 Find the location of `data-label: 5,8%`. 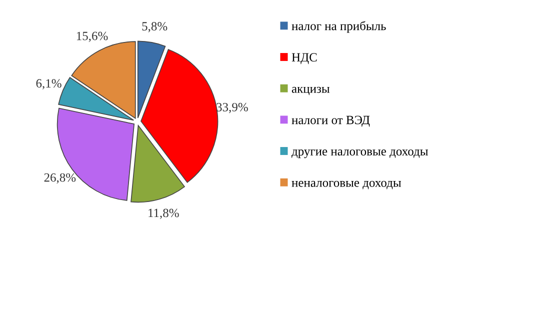

data-label: 5,8% is located at coordinates (155, 27).